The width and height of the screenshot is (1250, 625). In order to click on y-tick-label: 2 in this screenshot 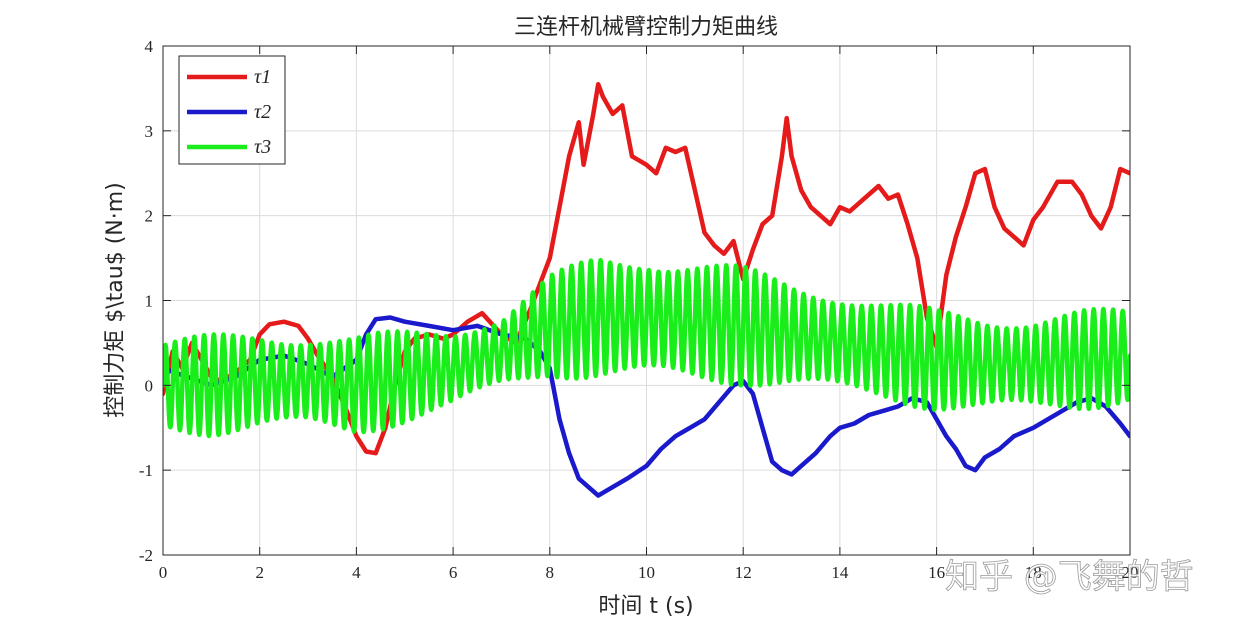, I will do `click(149, 216)`.